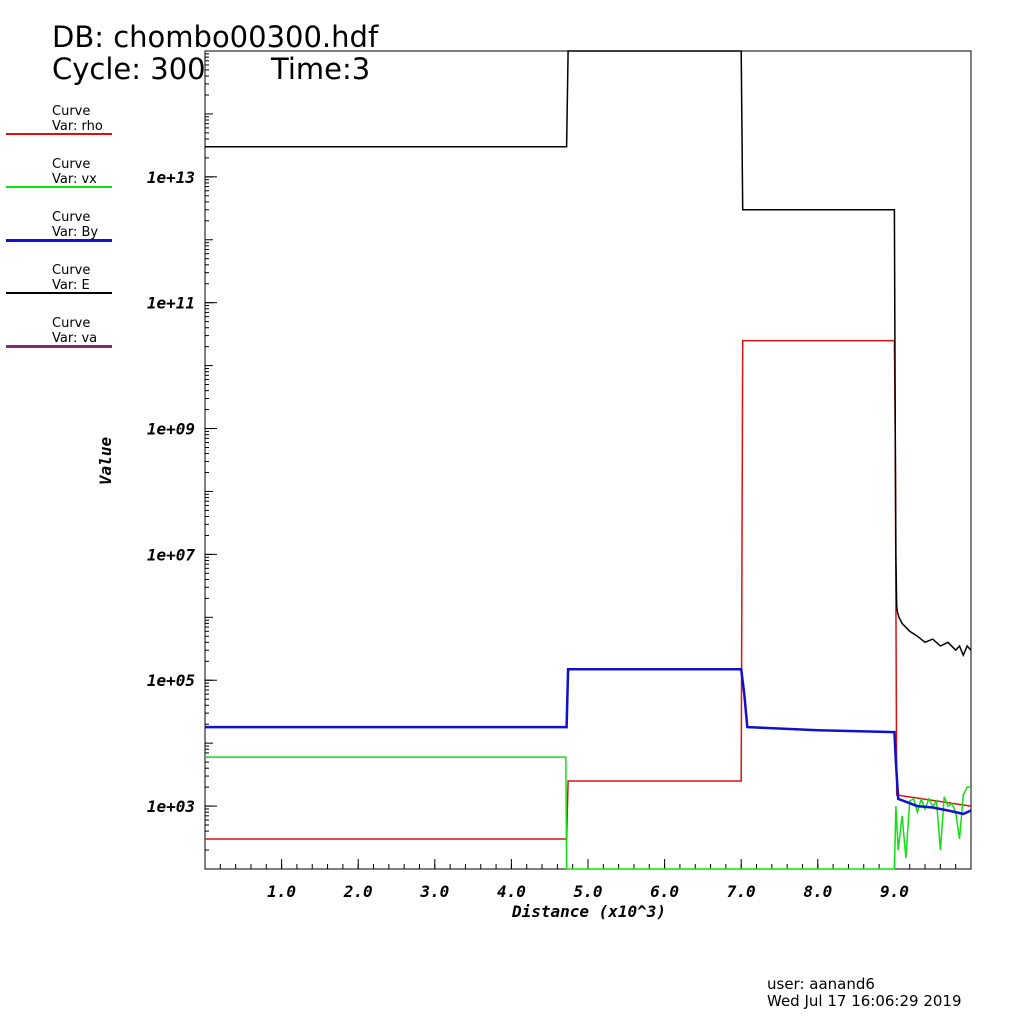 Image resolution: width=1024 pixels, height=1024 pixels. What do you see at coordinates (864, 1001) in the screenshot?
I see `footer-date: Wed Jul 17 16:06:29 2019` at bounding box center [864, 1001].